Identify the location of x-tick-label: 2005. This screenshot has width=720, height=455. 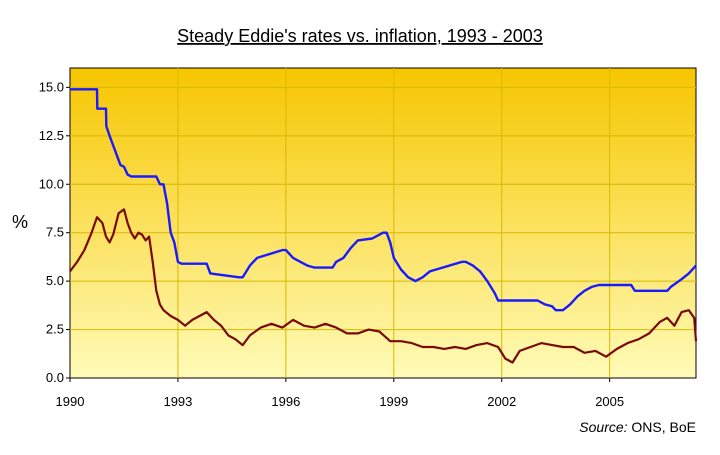
(609, 401).